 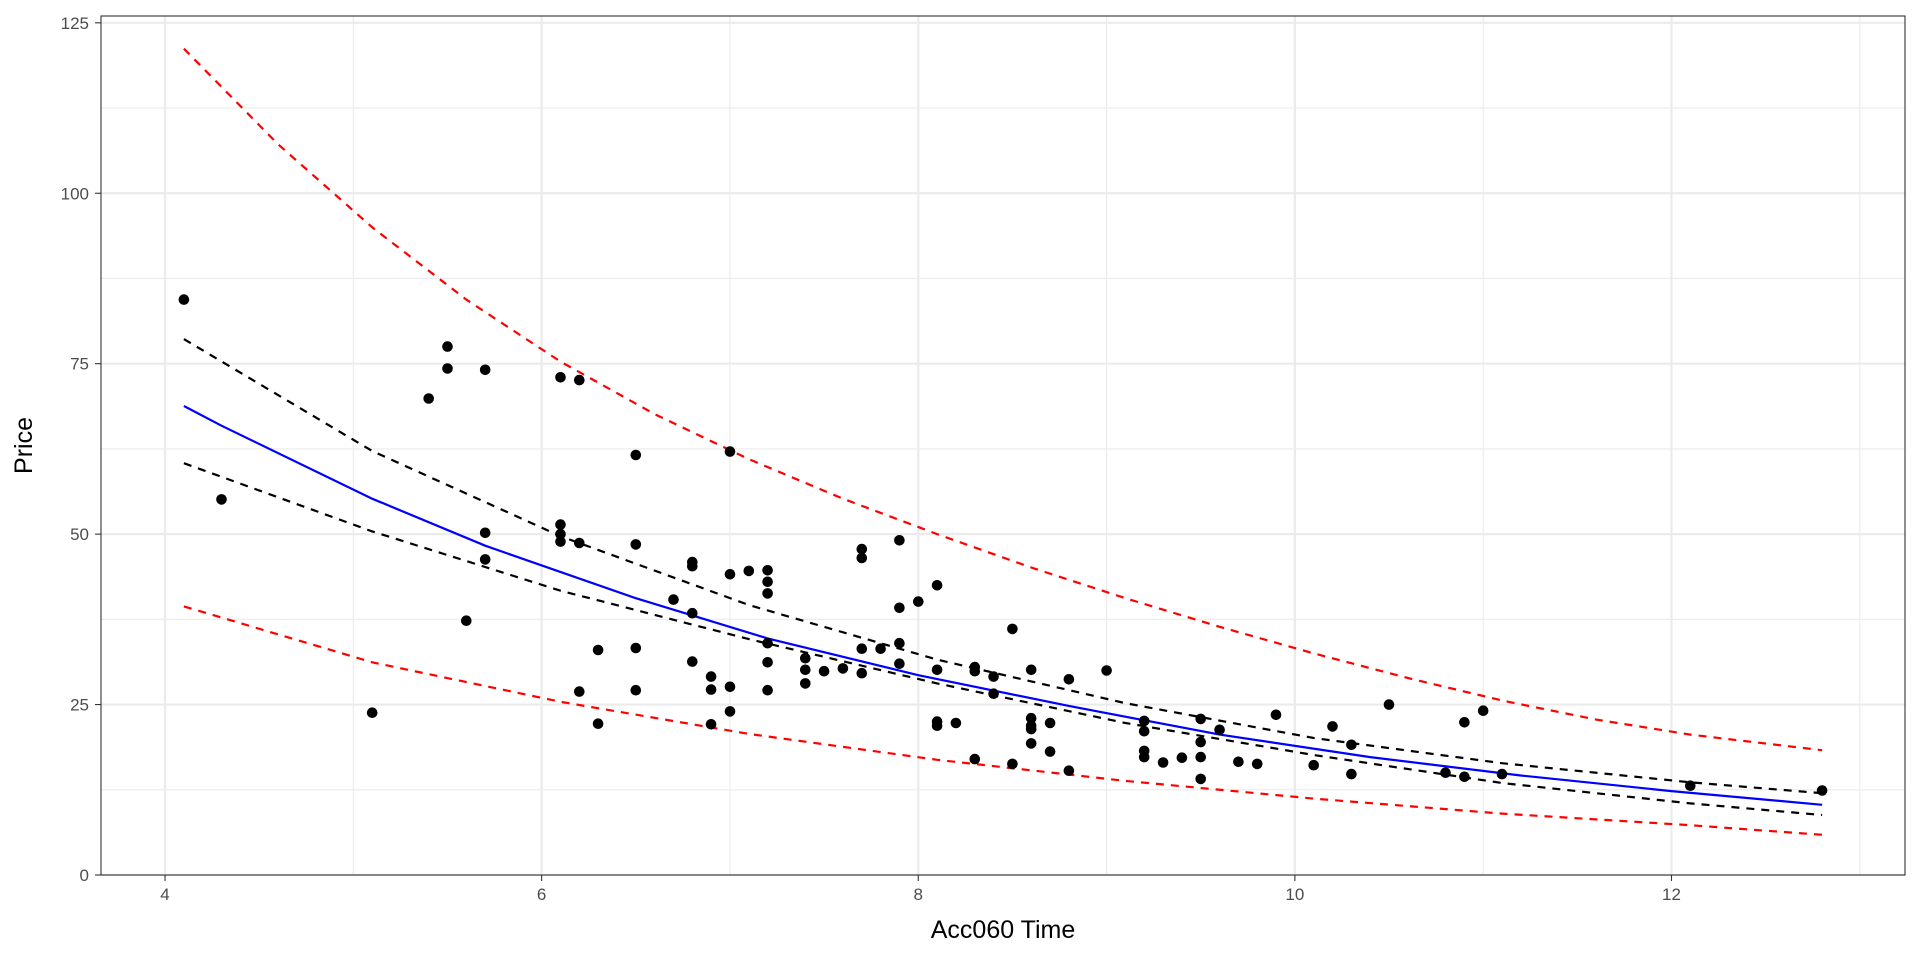 What do you see at coordinates (24, 445) in the screenshot?
I see `y-axis-title: Price` at bounding box center [24, 445].